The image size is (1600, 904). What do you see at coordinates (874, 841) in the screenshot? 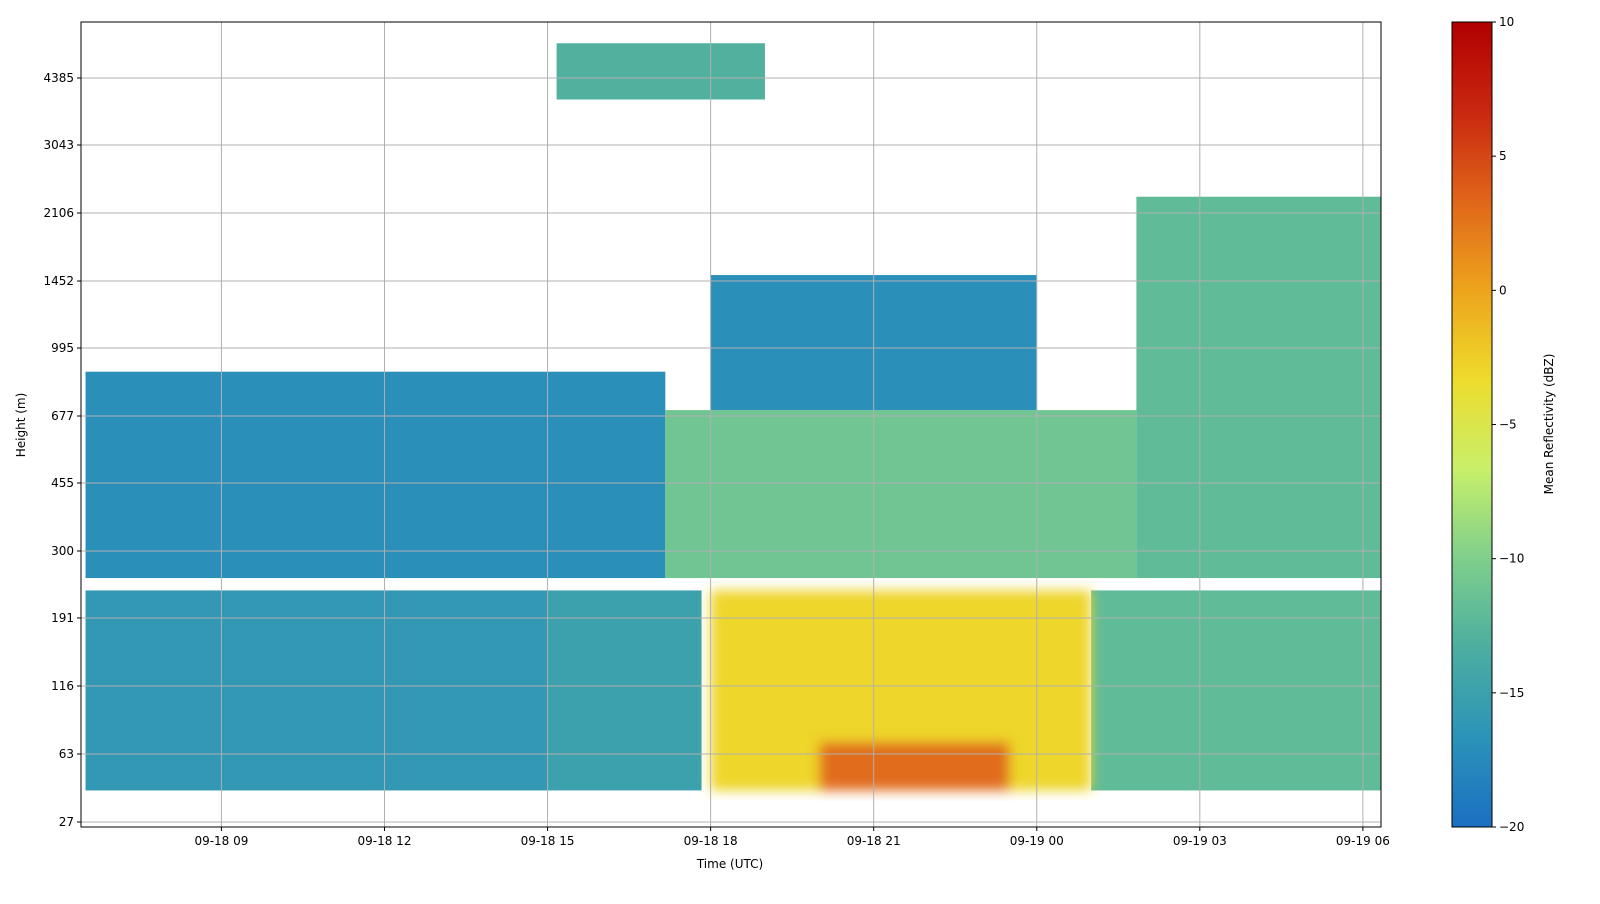
I see `x-tick-label: 09-18 21` at bounding box center [874, 841].